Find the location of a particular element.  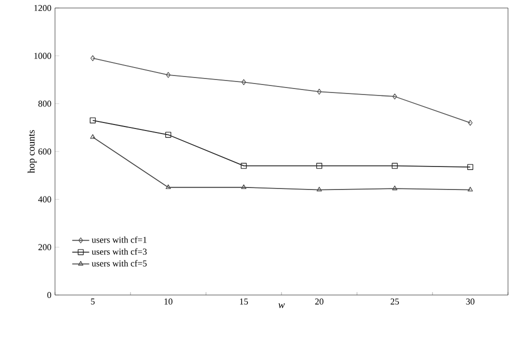

legend-label: users with cf=1 is located at coordinates (119, 239).